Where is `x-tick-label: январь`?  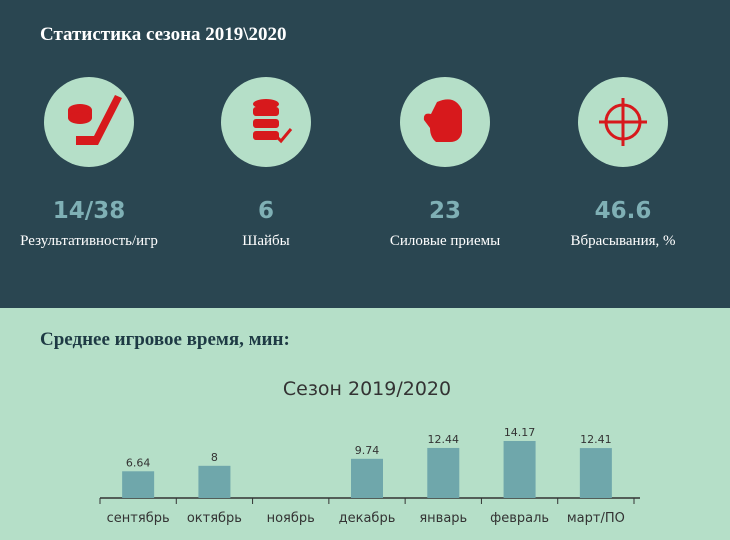 x-tick-label: январь is located at coordinates (443, 518).